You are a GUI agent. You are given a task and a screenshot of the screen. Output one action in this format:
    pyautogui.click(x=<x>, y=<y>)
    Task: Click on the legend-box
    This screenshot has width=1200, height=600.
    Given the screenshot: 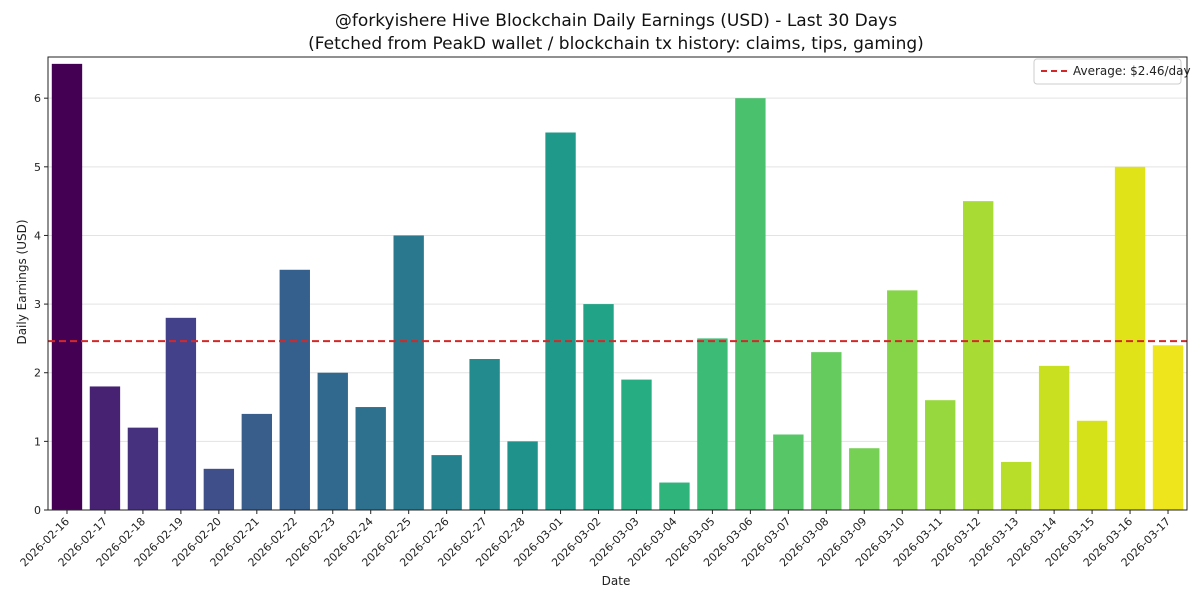 What is the action you would take?
    pyautogui.click(x=1107, y=71)
    